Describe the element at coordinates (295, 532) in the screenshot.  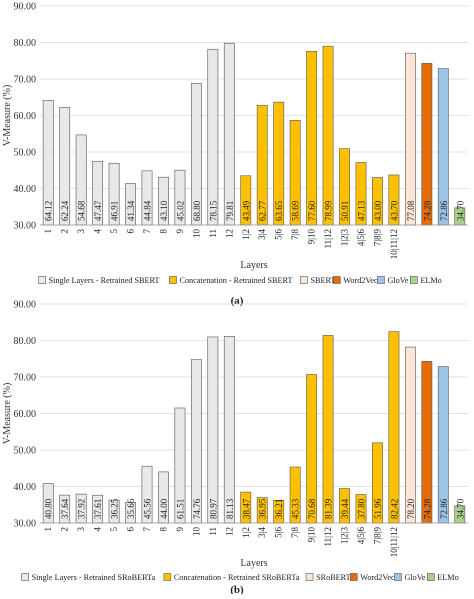
I see `x-tick-label: 7|8` at that location.